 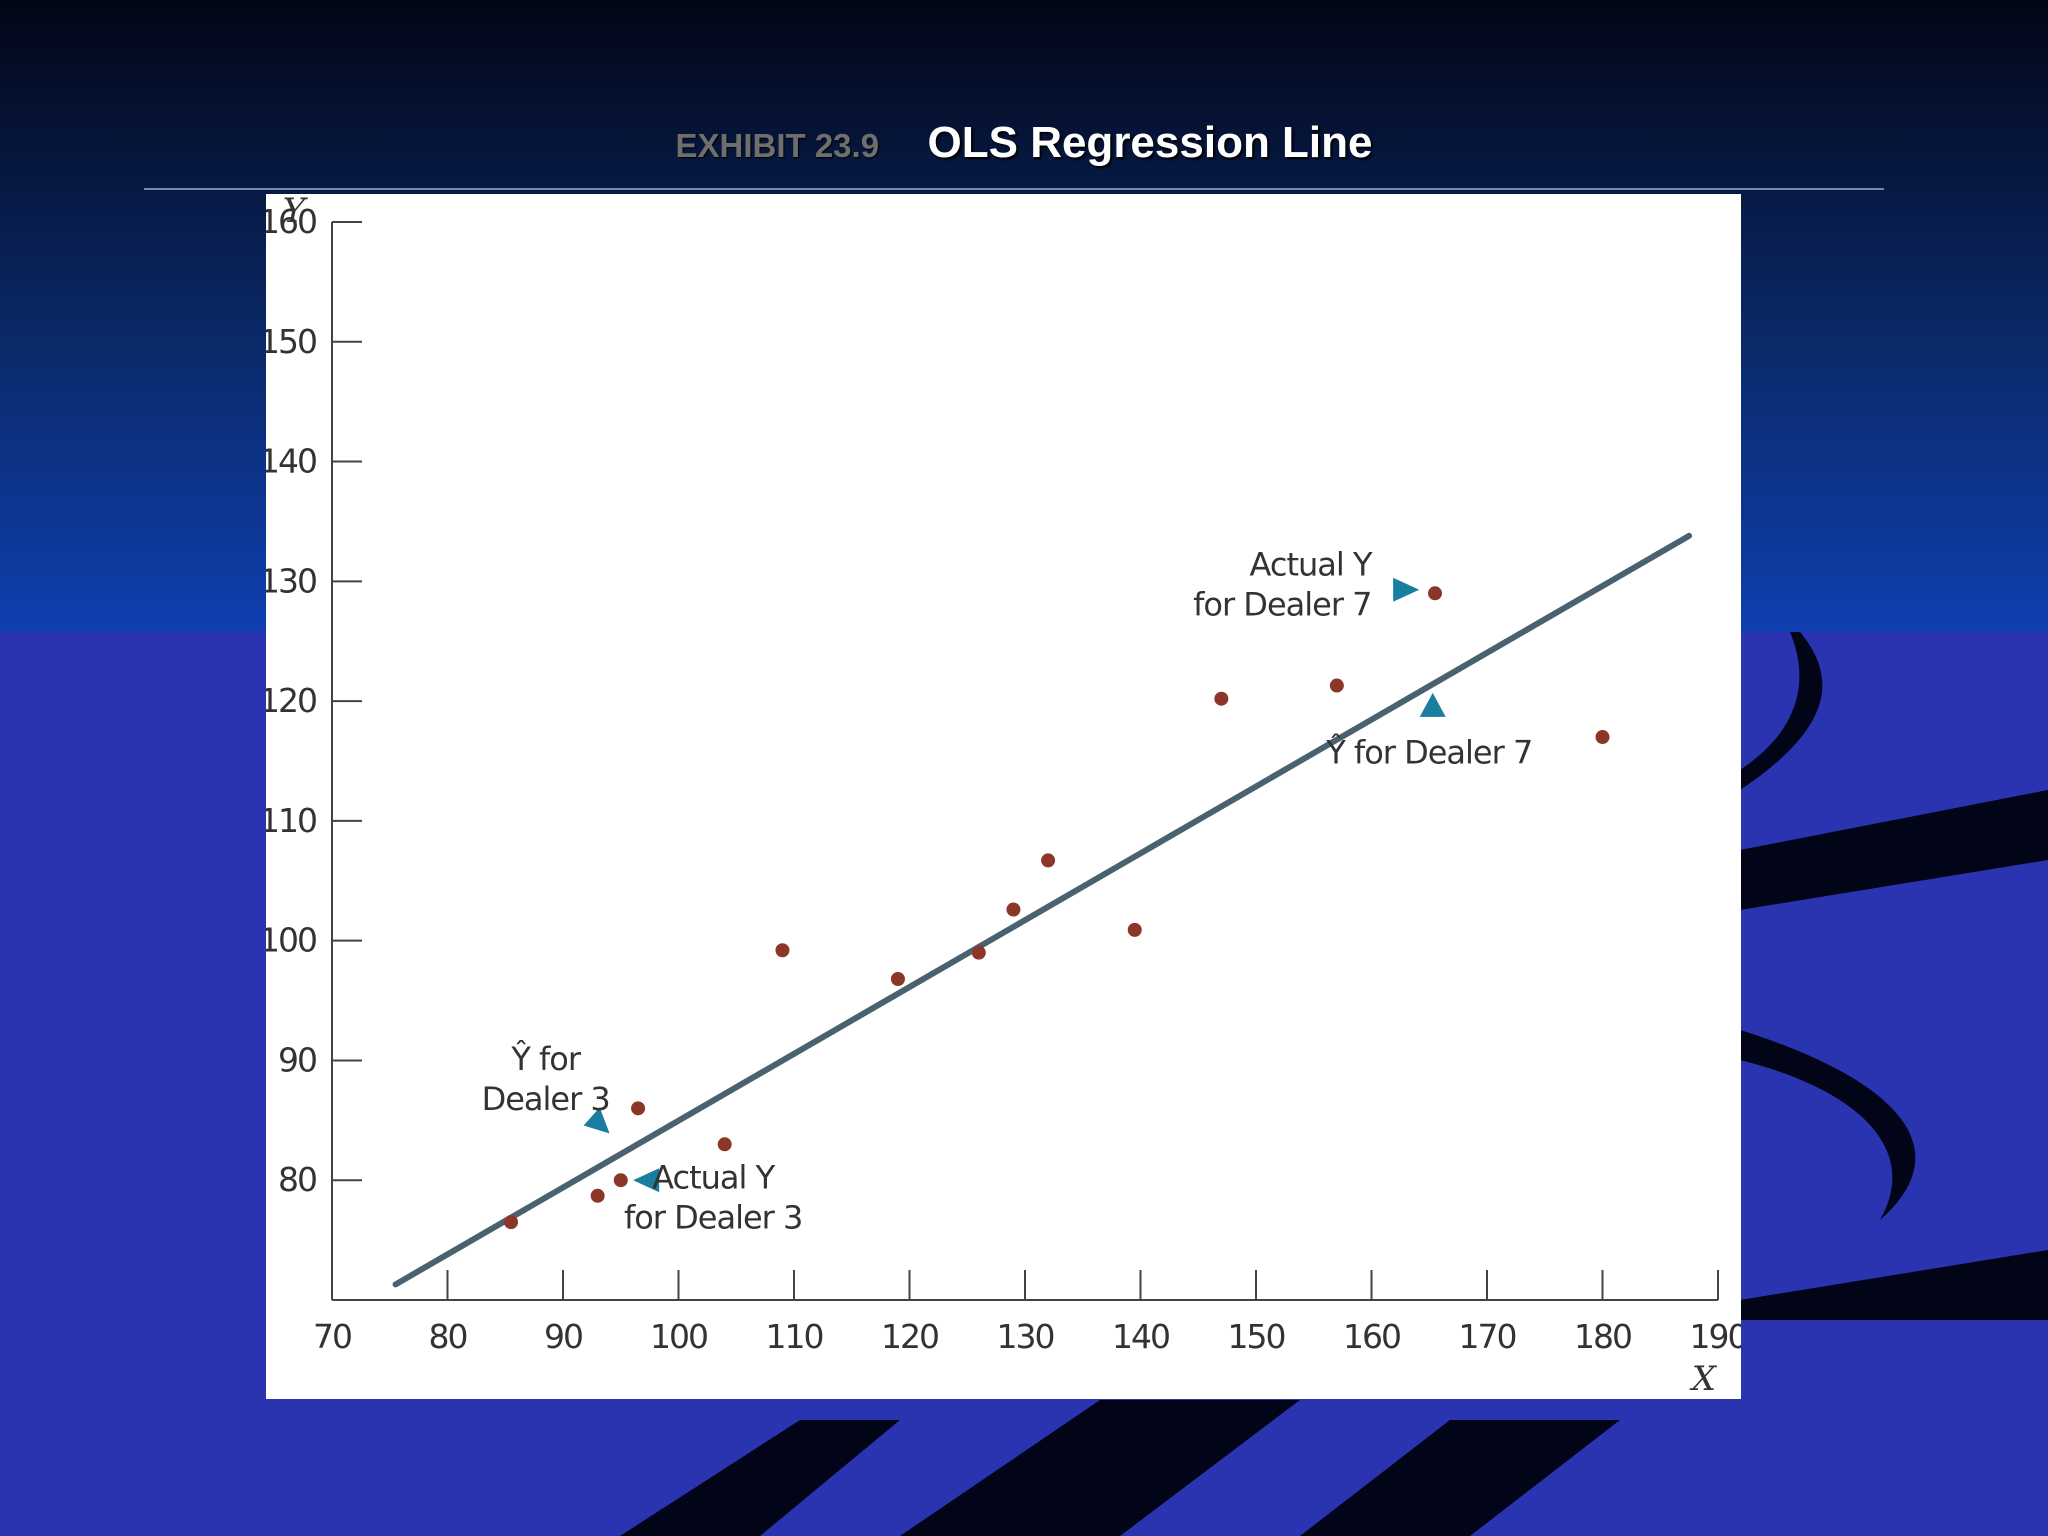 I want to click on slide-title: OLS Regression Line, so click(x=1150, y=142).